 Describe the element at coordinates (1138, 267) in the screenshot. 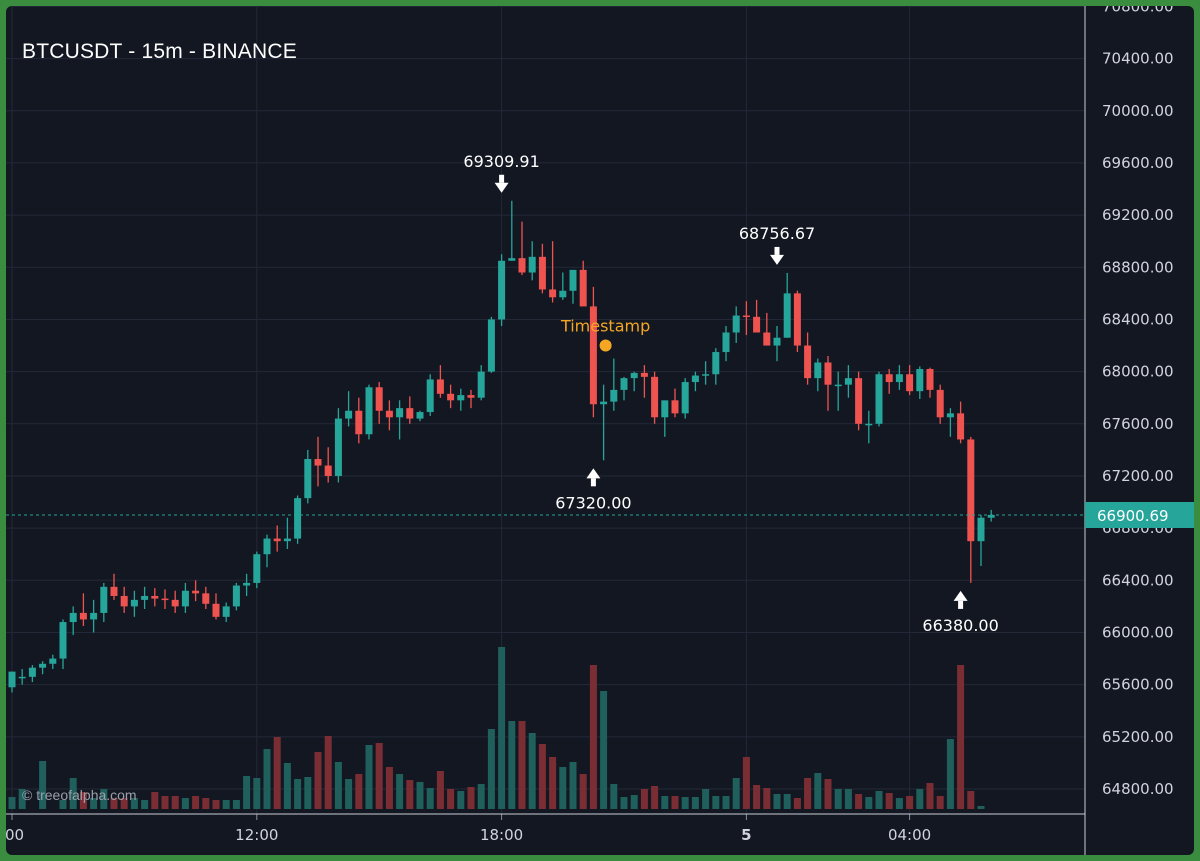

I see `y-tick-label: 68800.00` at that location.